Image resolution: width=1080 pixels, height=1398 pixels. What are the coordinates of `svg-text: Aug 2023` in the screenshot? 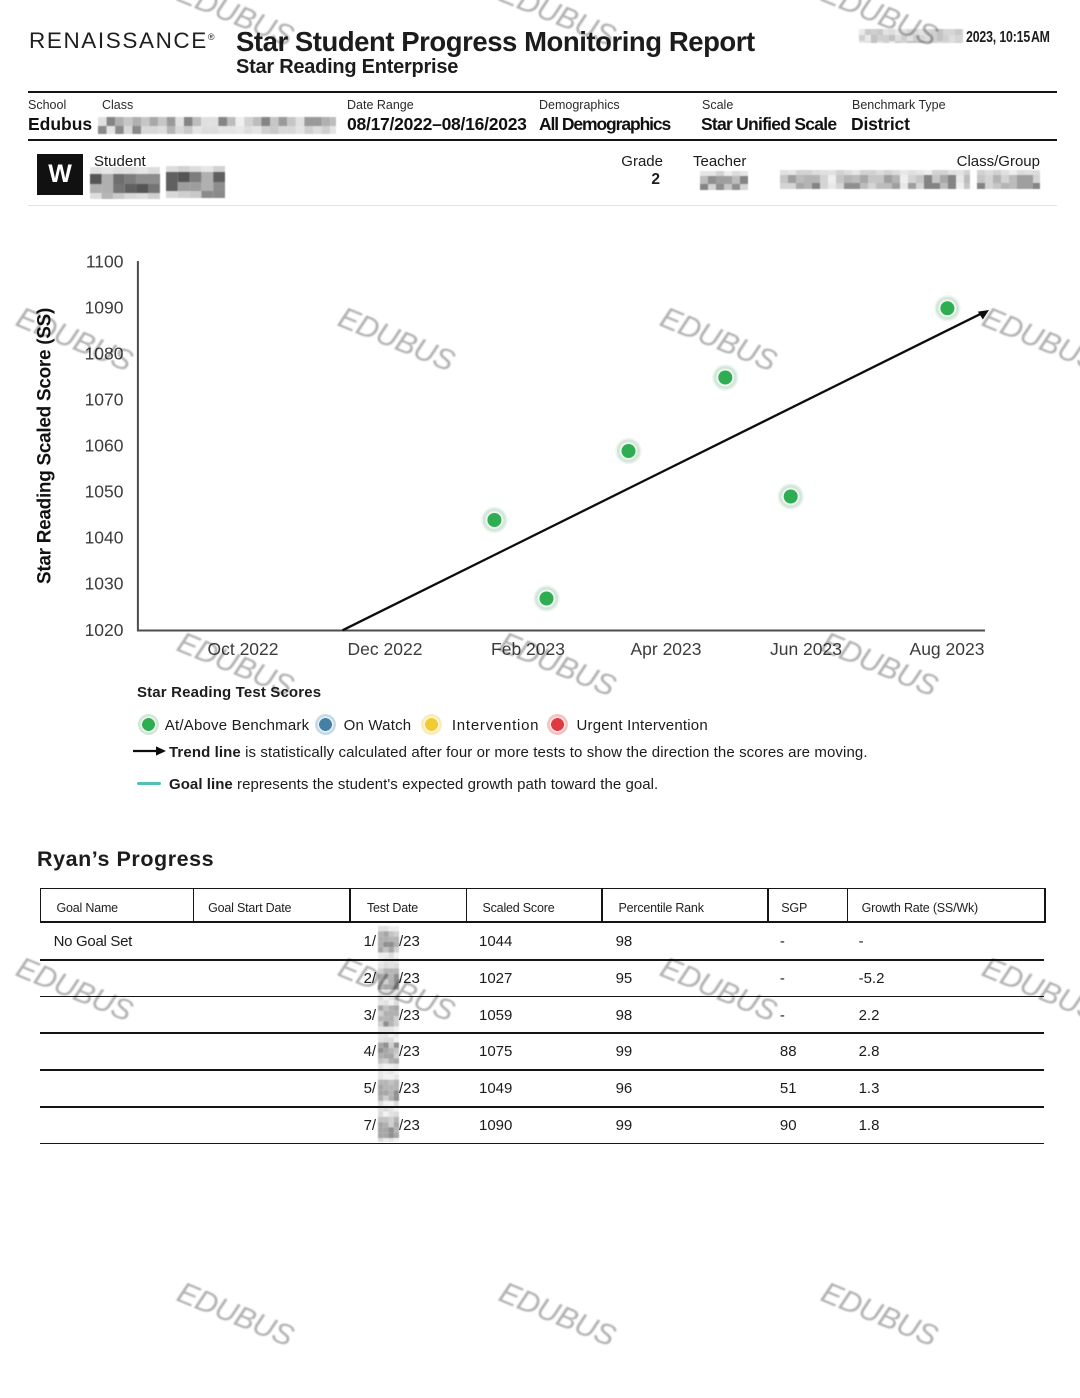 It's located at (947, 649).